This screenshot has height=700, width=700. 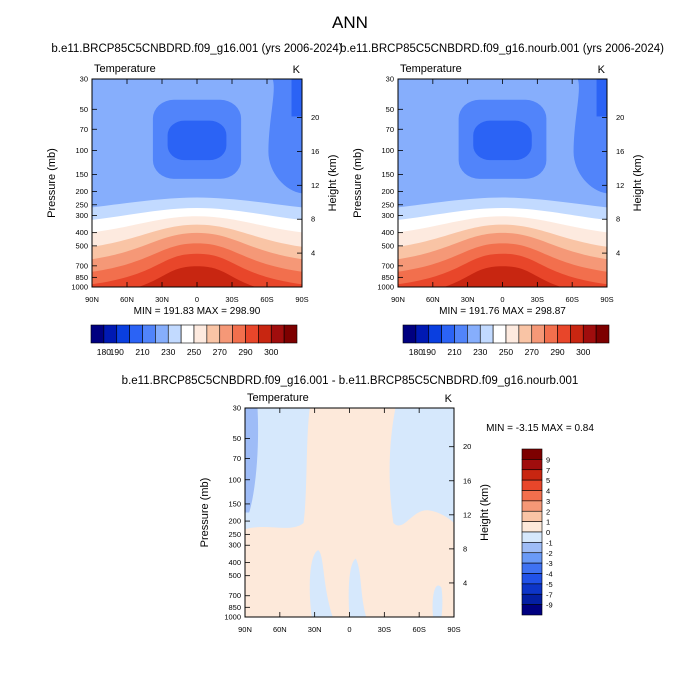 What do you see at coordinates (549, 553) in the screenshot?
I see `colorbar-label: -2` at bounding box center [549, 553].